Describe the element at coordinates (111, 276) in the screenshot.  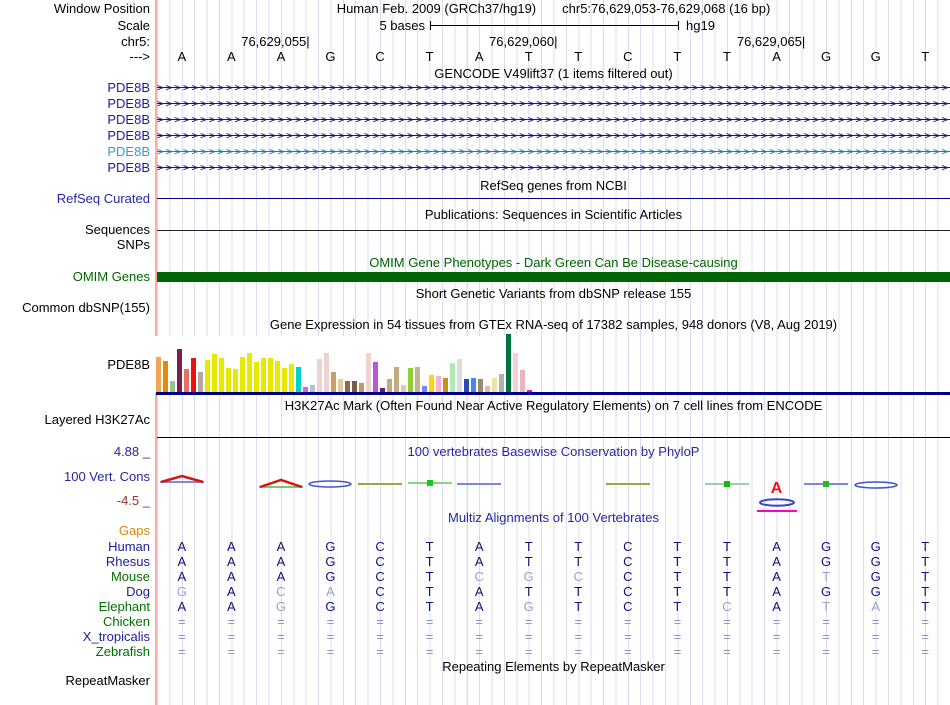
I see `track-label-omim-genes: OMIM Genes` at that location.